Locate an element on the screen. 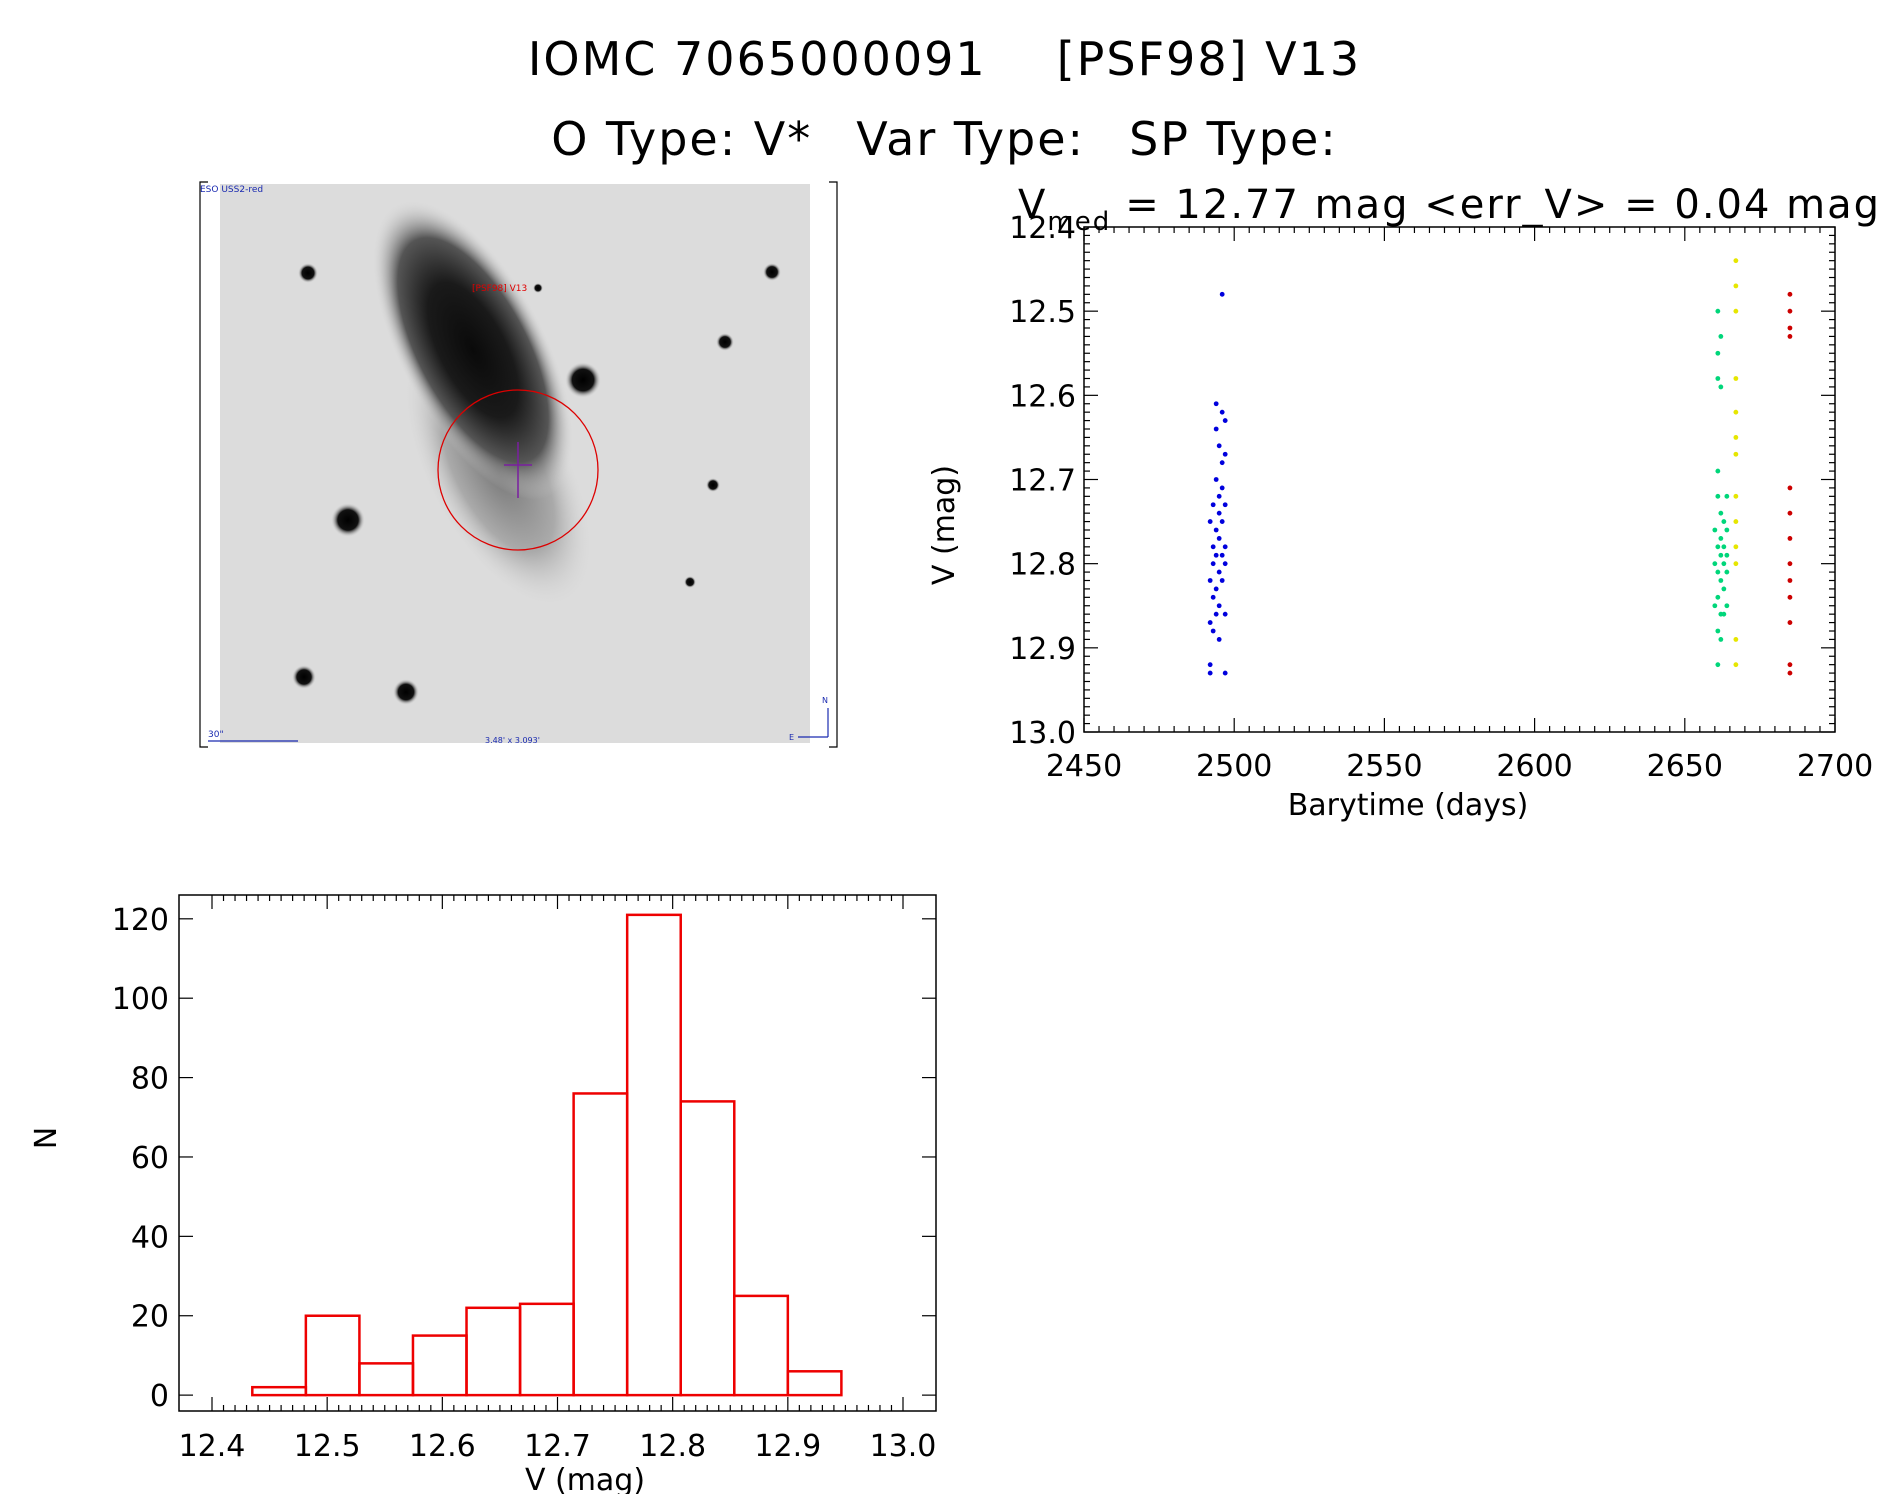  y-tick-label: 12.6 is located at coordinates (1042, 396).